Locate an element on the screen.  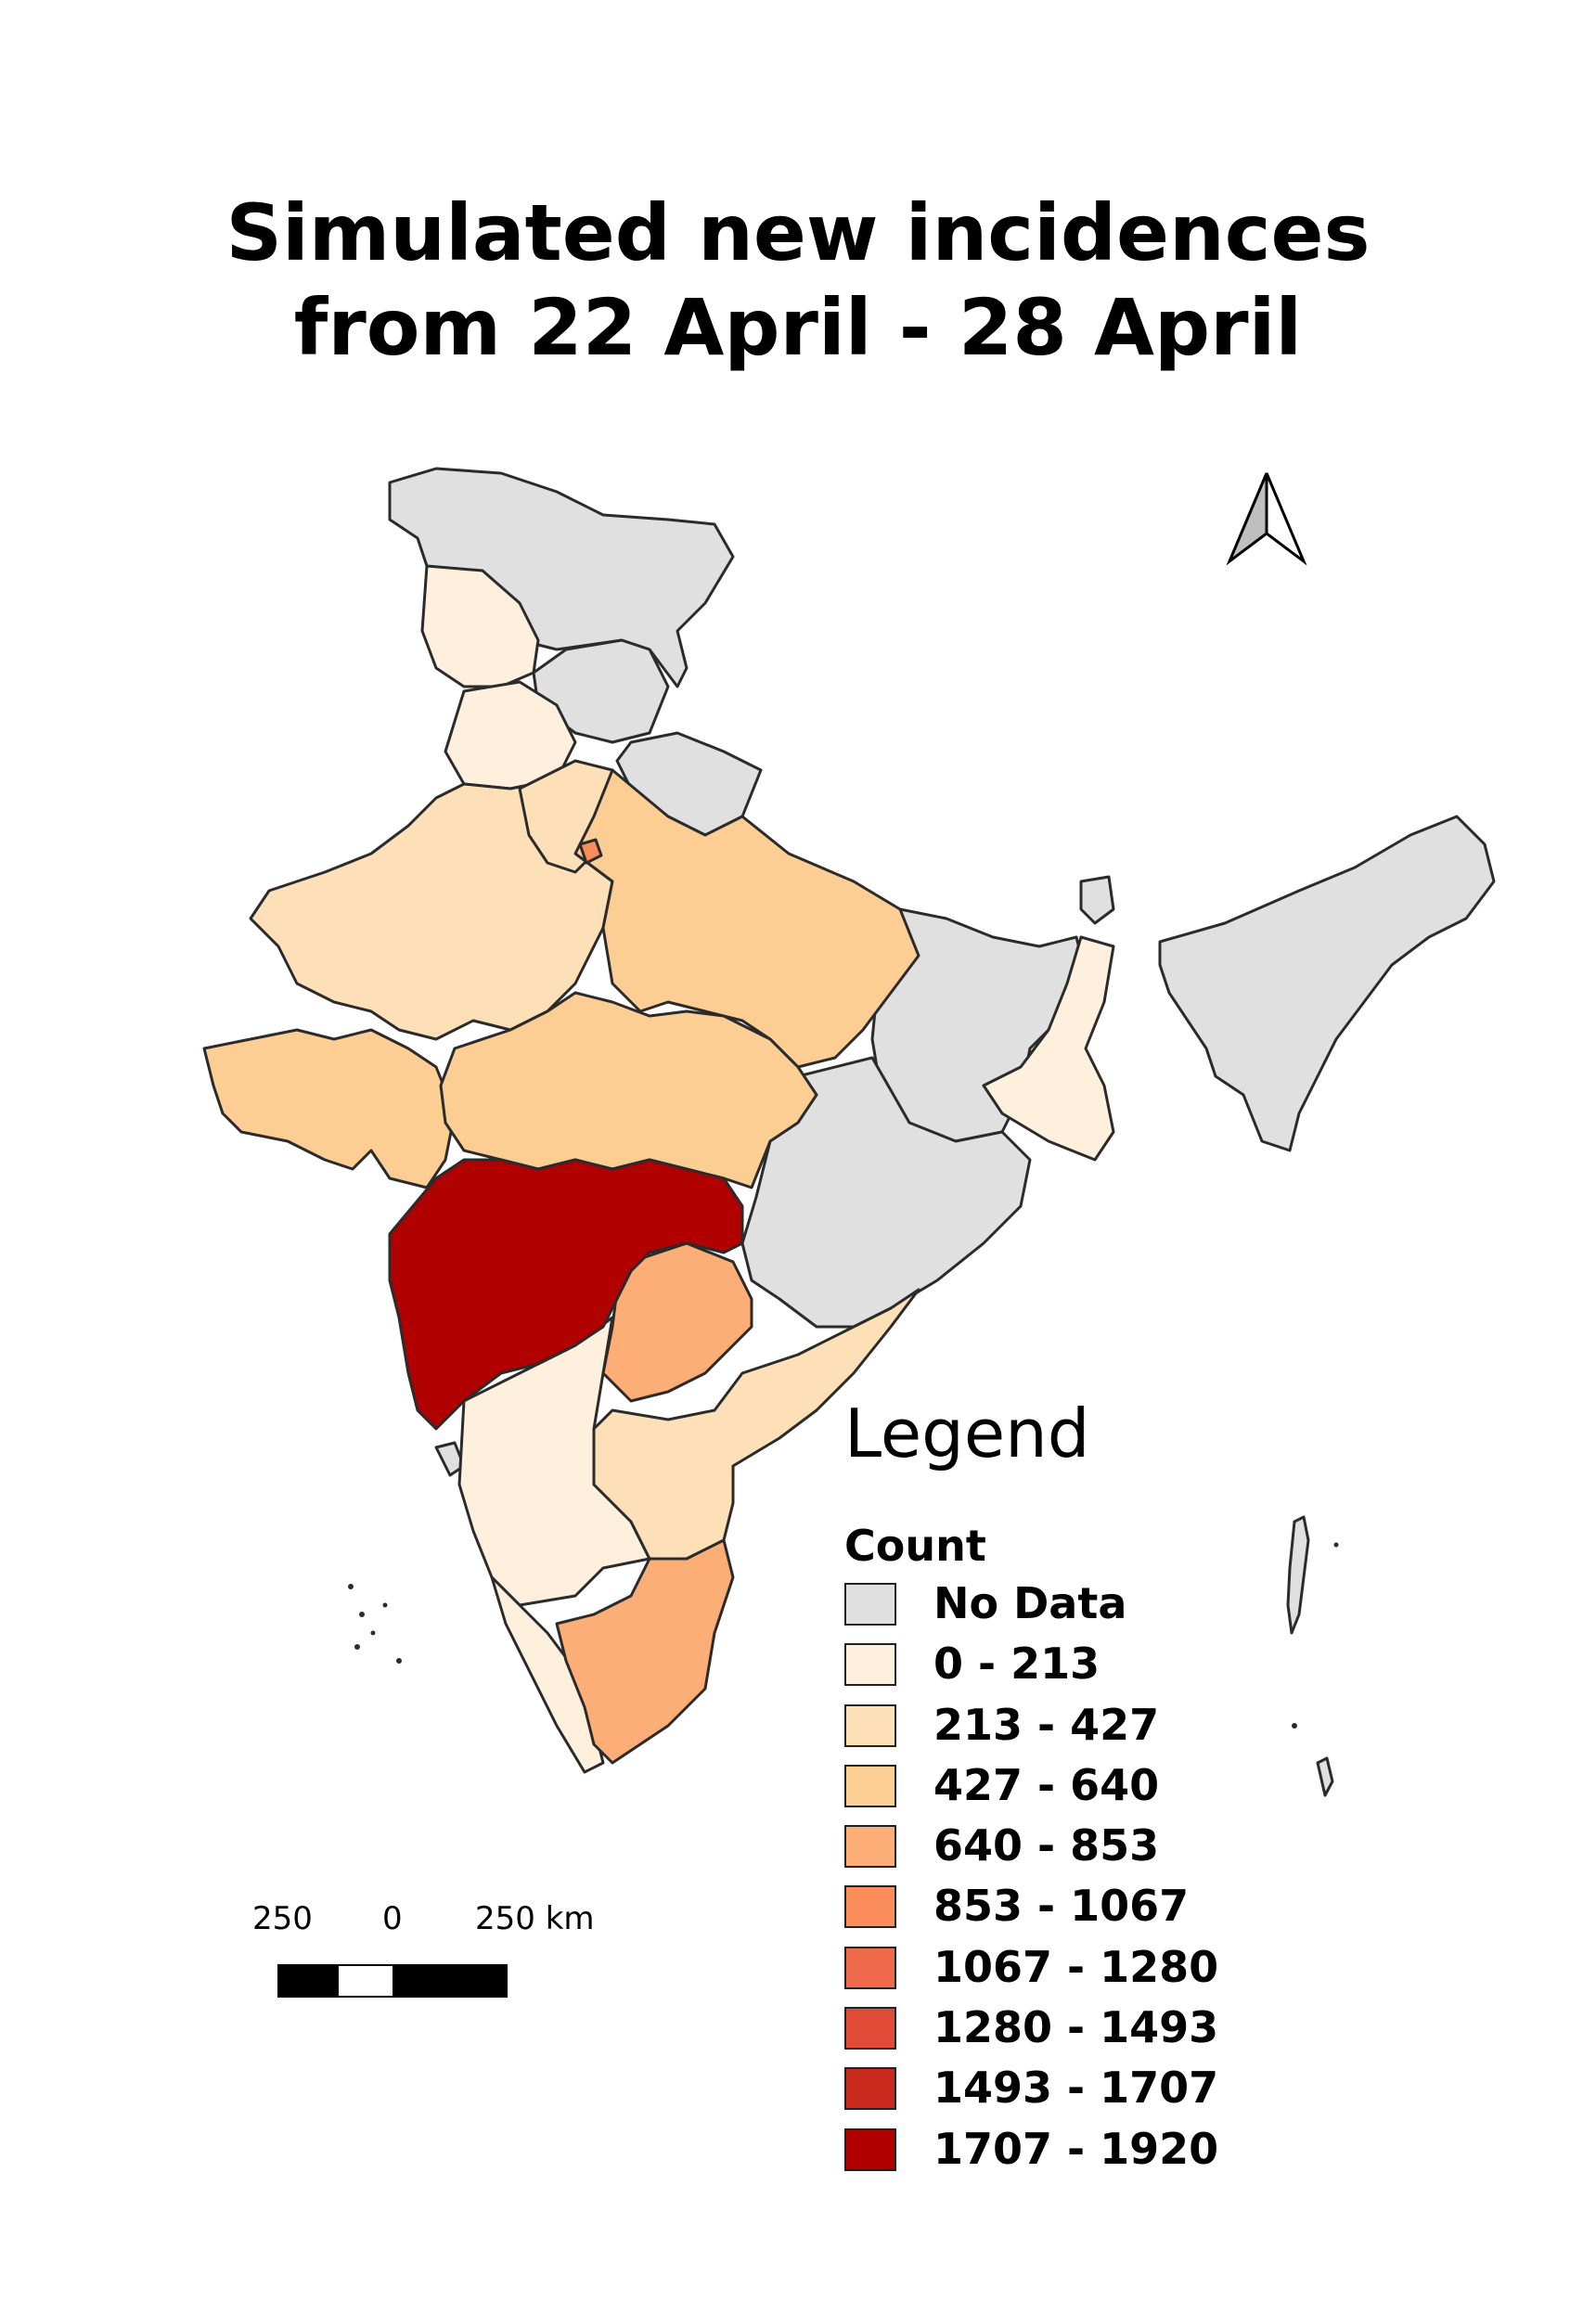
region-nicobar-islands is located at coordinates (1325, 1777).